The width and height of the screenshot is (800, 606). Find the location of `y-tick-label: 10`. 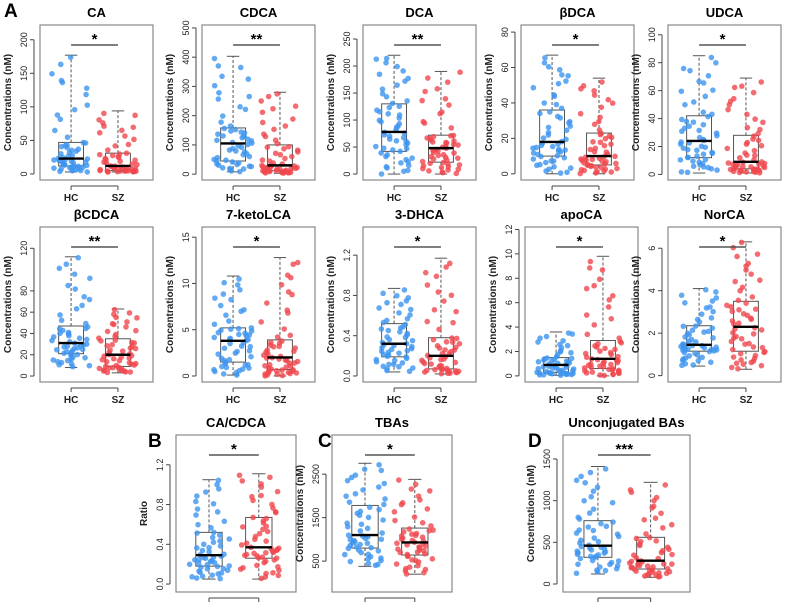

y-tick-label: 10 is located at coordinates (509, 254).